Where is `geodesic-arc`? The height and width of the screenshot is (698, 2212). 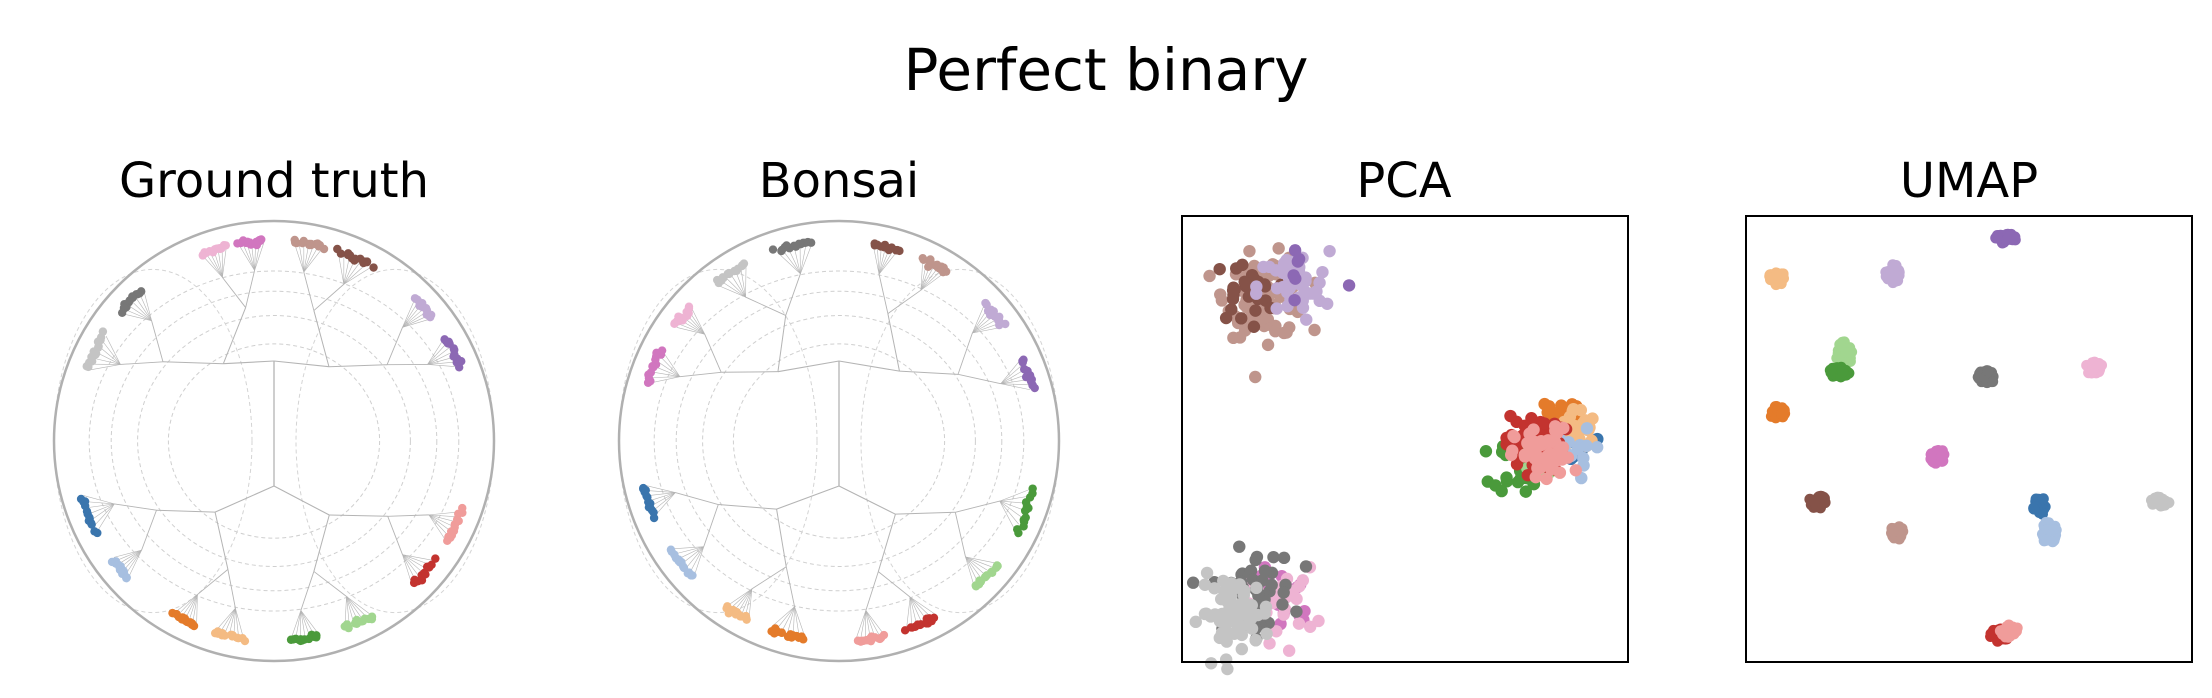
geodesic-arc is located at coordinates (395, 441).